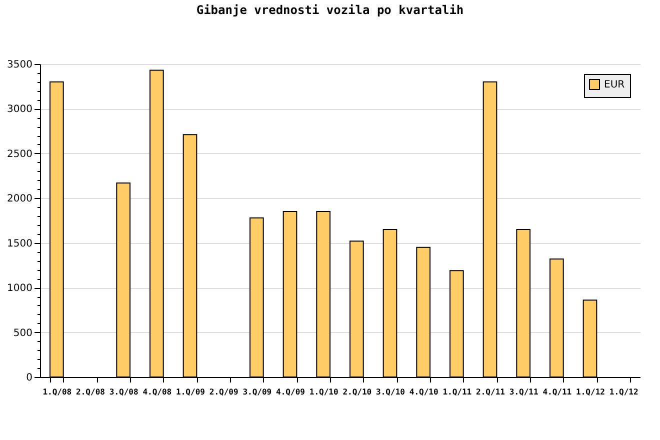 Image resolution: width=660 pixels, height=440 pixels. Describe the element at coordinates (614, 85) in the screenshot. I see `legend-label: EUR` at that location.